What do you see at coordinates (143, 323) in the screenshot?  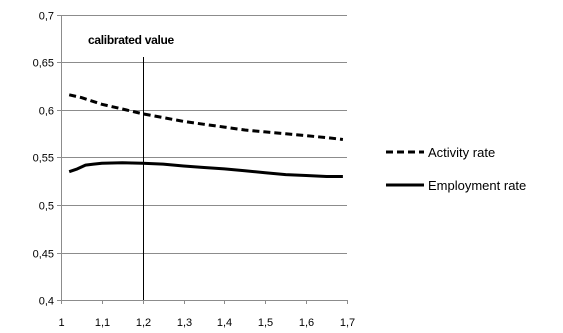 I see `x-tick-label: 1,2` at bounding box center [143, 323].